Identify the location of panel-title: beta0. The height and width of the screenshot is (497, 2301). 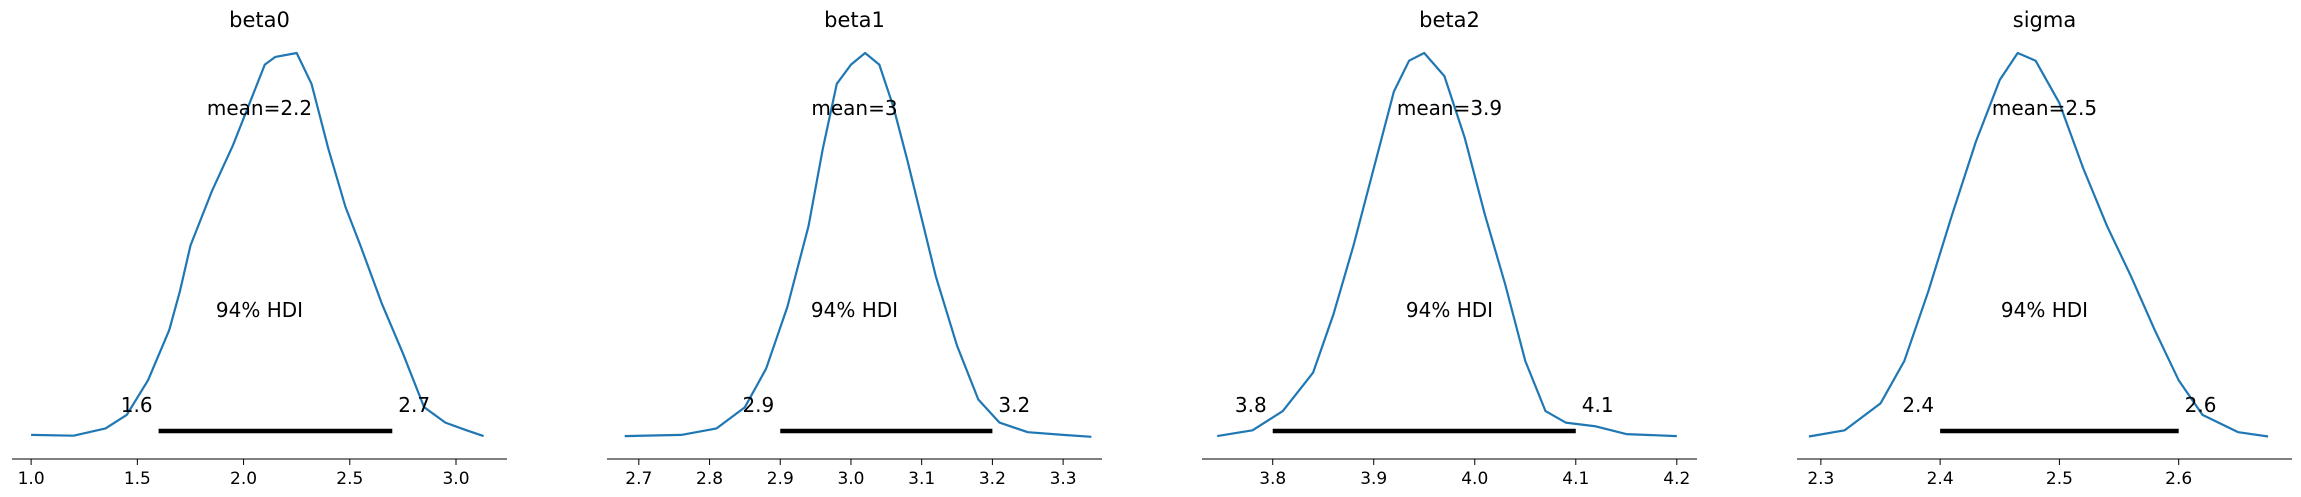
(259, 20).